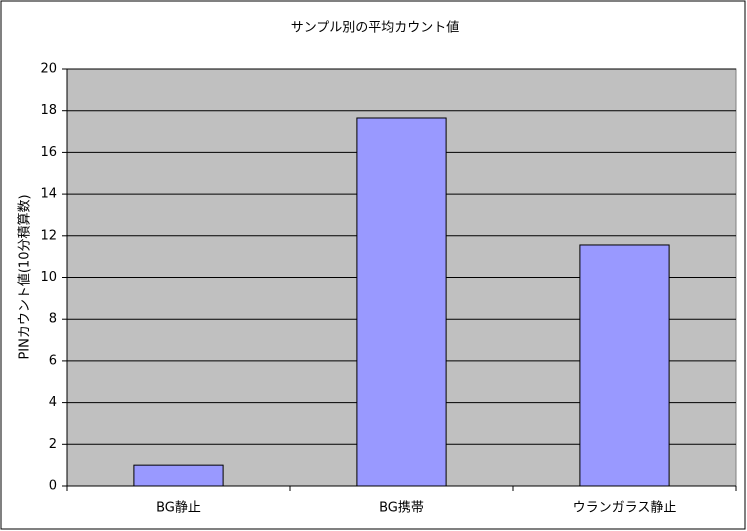  What do you see at coordinates (53, 402) in the screenshot?
I see `y-tick-label: 4` at bounding box center [53, 402].